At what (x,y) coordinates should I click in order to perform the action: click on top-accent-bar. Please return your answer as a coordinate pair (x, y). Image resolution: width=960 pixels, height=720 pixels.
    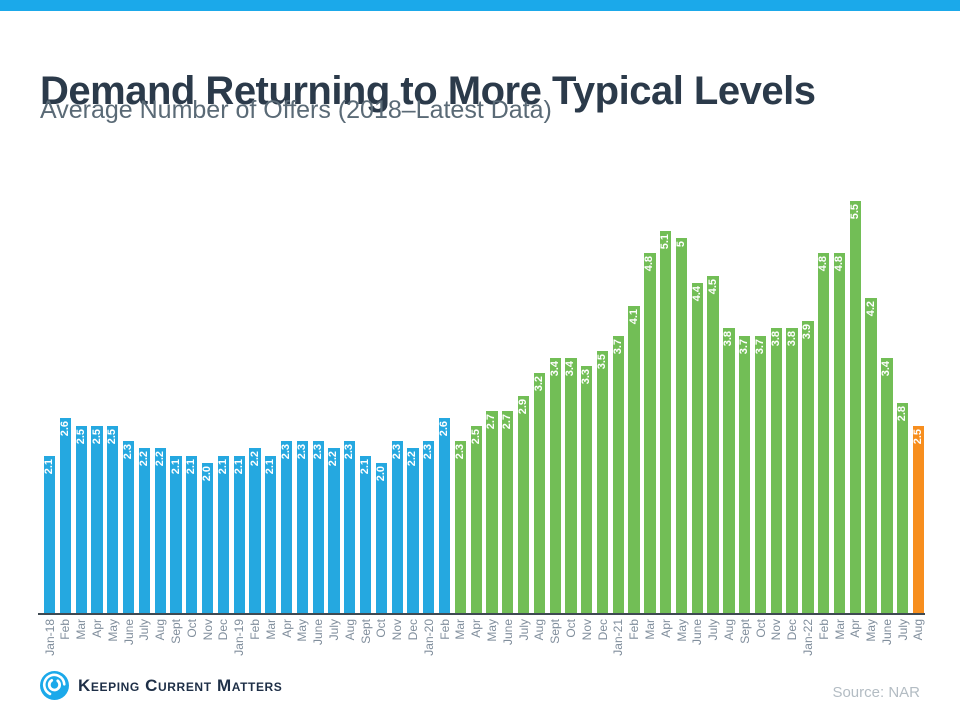
    Looking at the image, I should click on (480, 5).